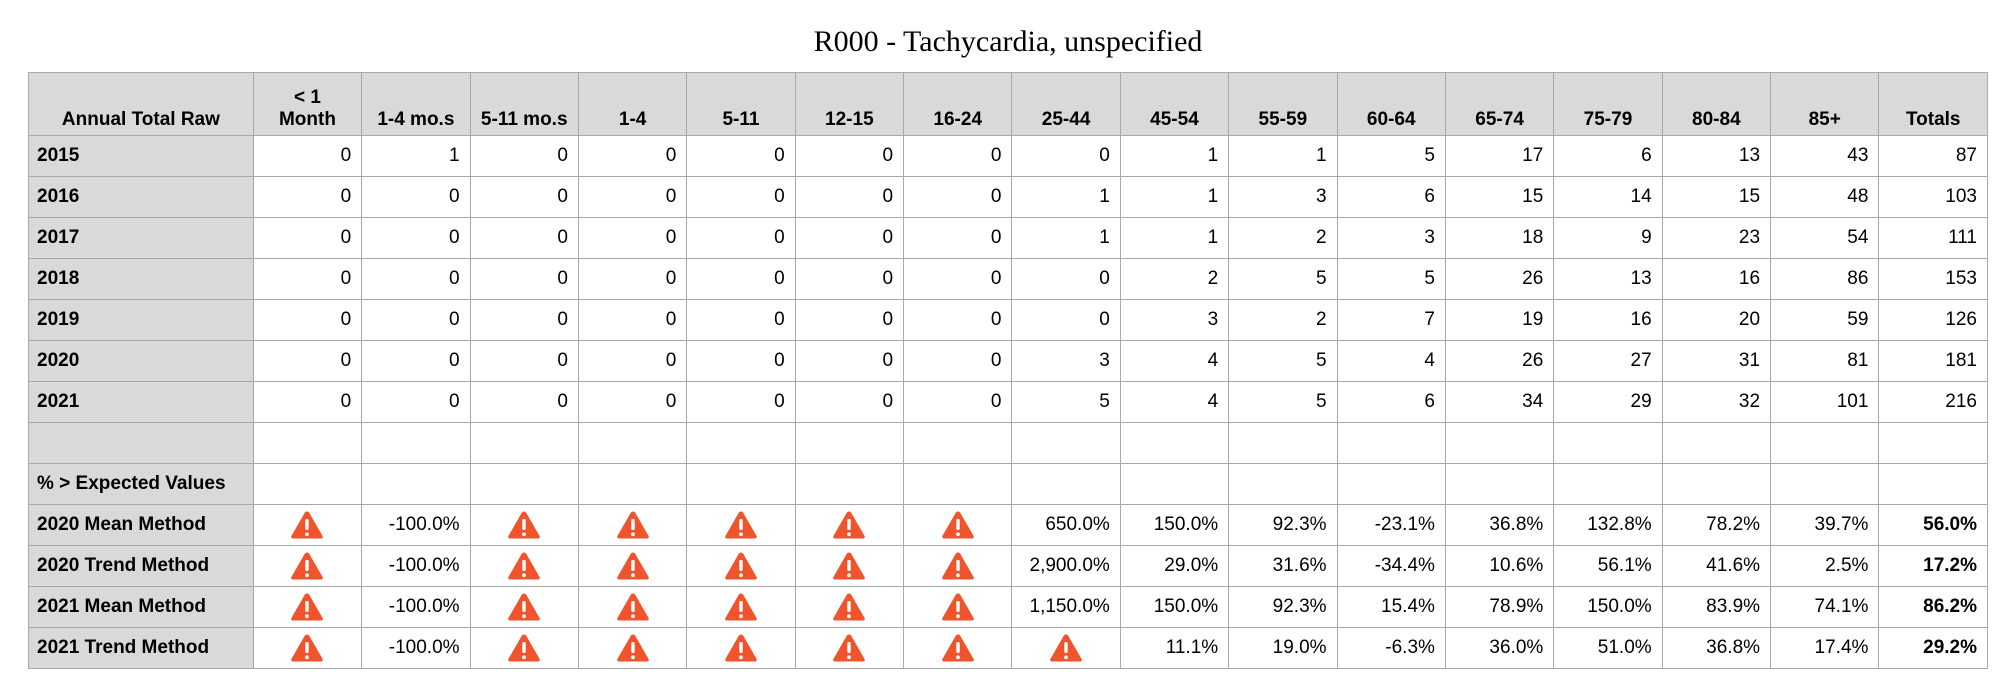 This screenshot has height=684, width=2016. What do you see at coordinates (1716, 156) in the screenshot?
I see `table-cell: 13` at bounding box center [1716, 156].